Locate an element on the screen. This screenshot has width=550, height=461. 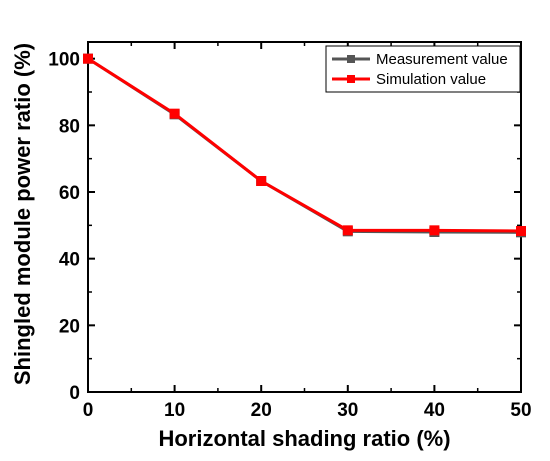
x-tick-label: 20 is located at coordinates (261, 410).